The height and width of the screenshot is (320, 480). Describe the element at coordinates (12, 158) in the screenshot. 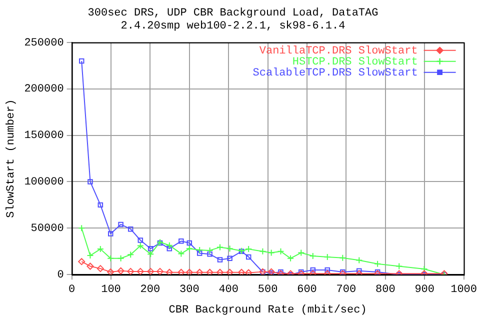

I see `y-axis-title: SlowStart (number)` at that location.